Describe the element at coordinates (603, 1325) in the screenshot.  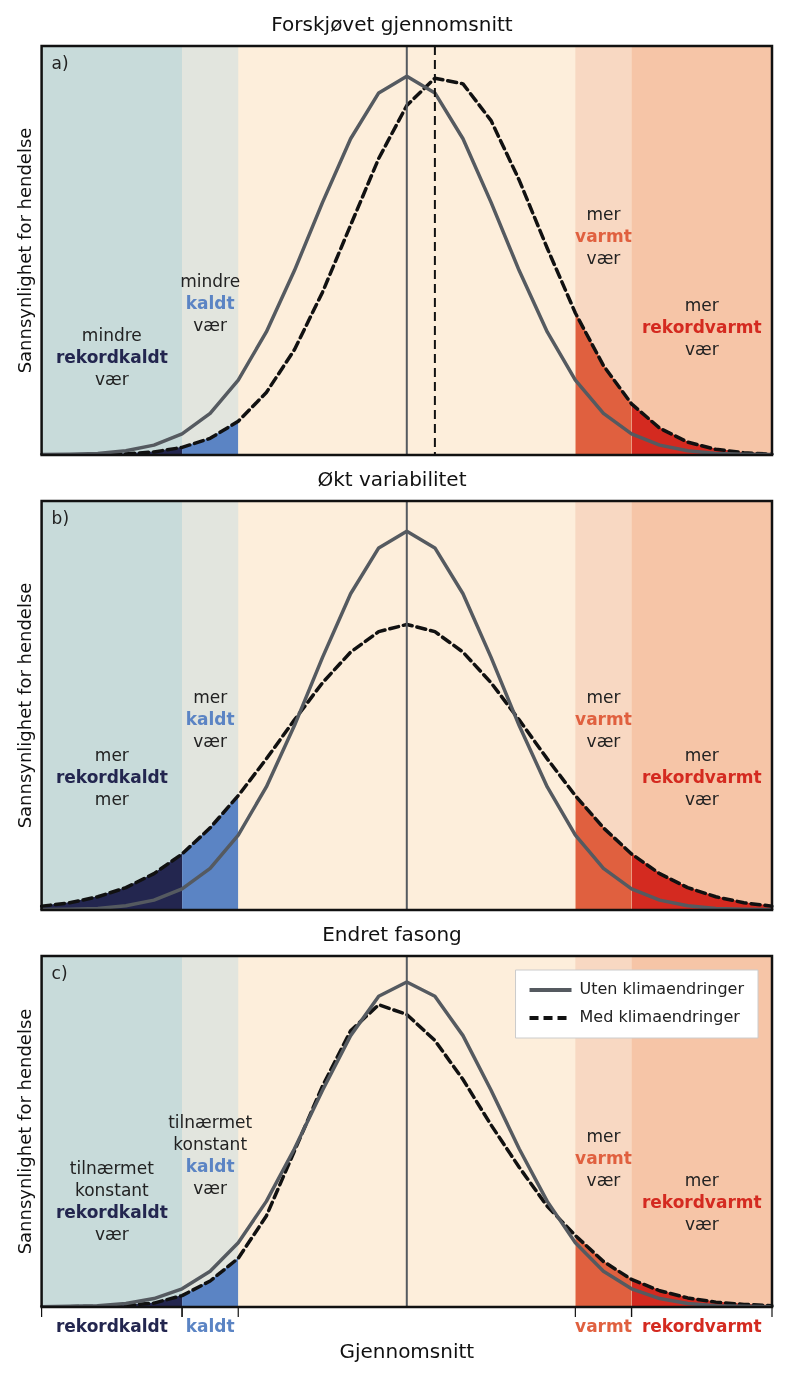
I see `text: varmt` at that location.